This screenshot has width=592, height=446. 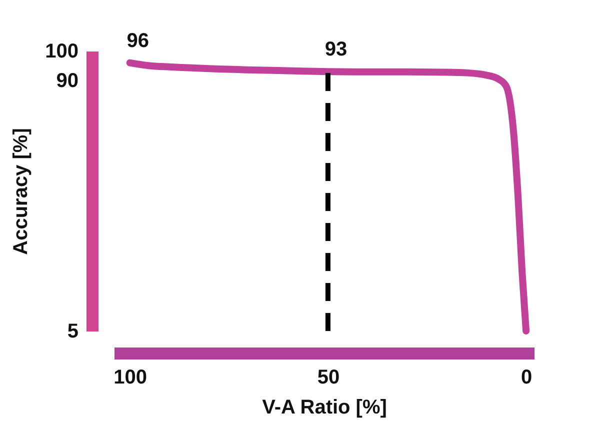 I want to click on x-axis-title: V-A Ratio [%], so click(x=324, y=407).